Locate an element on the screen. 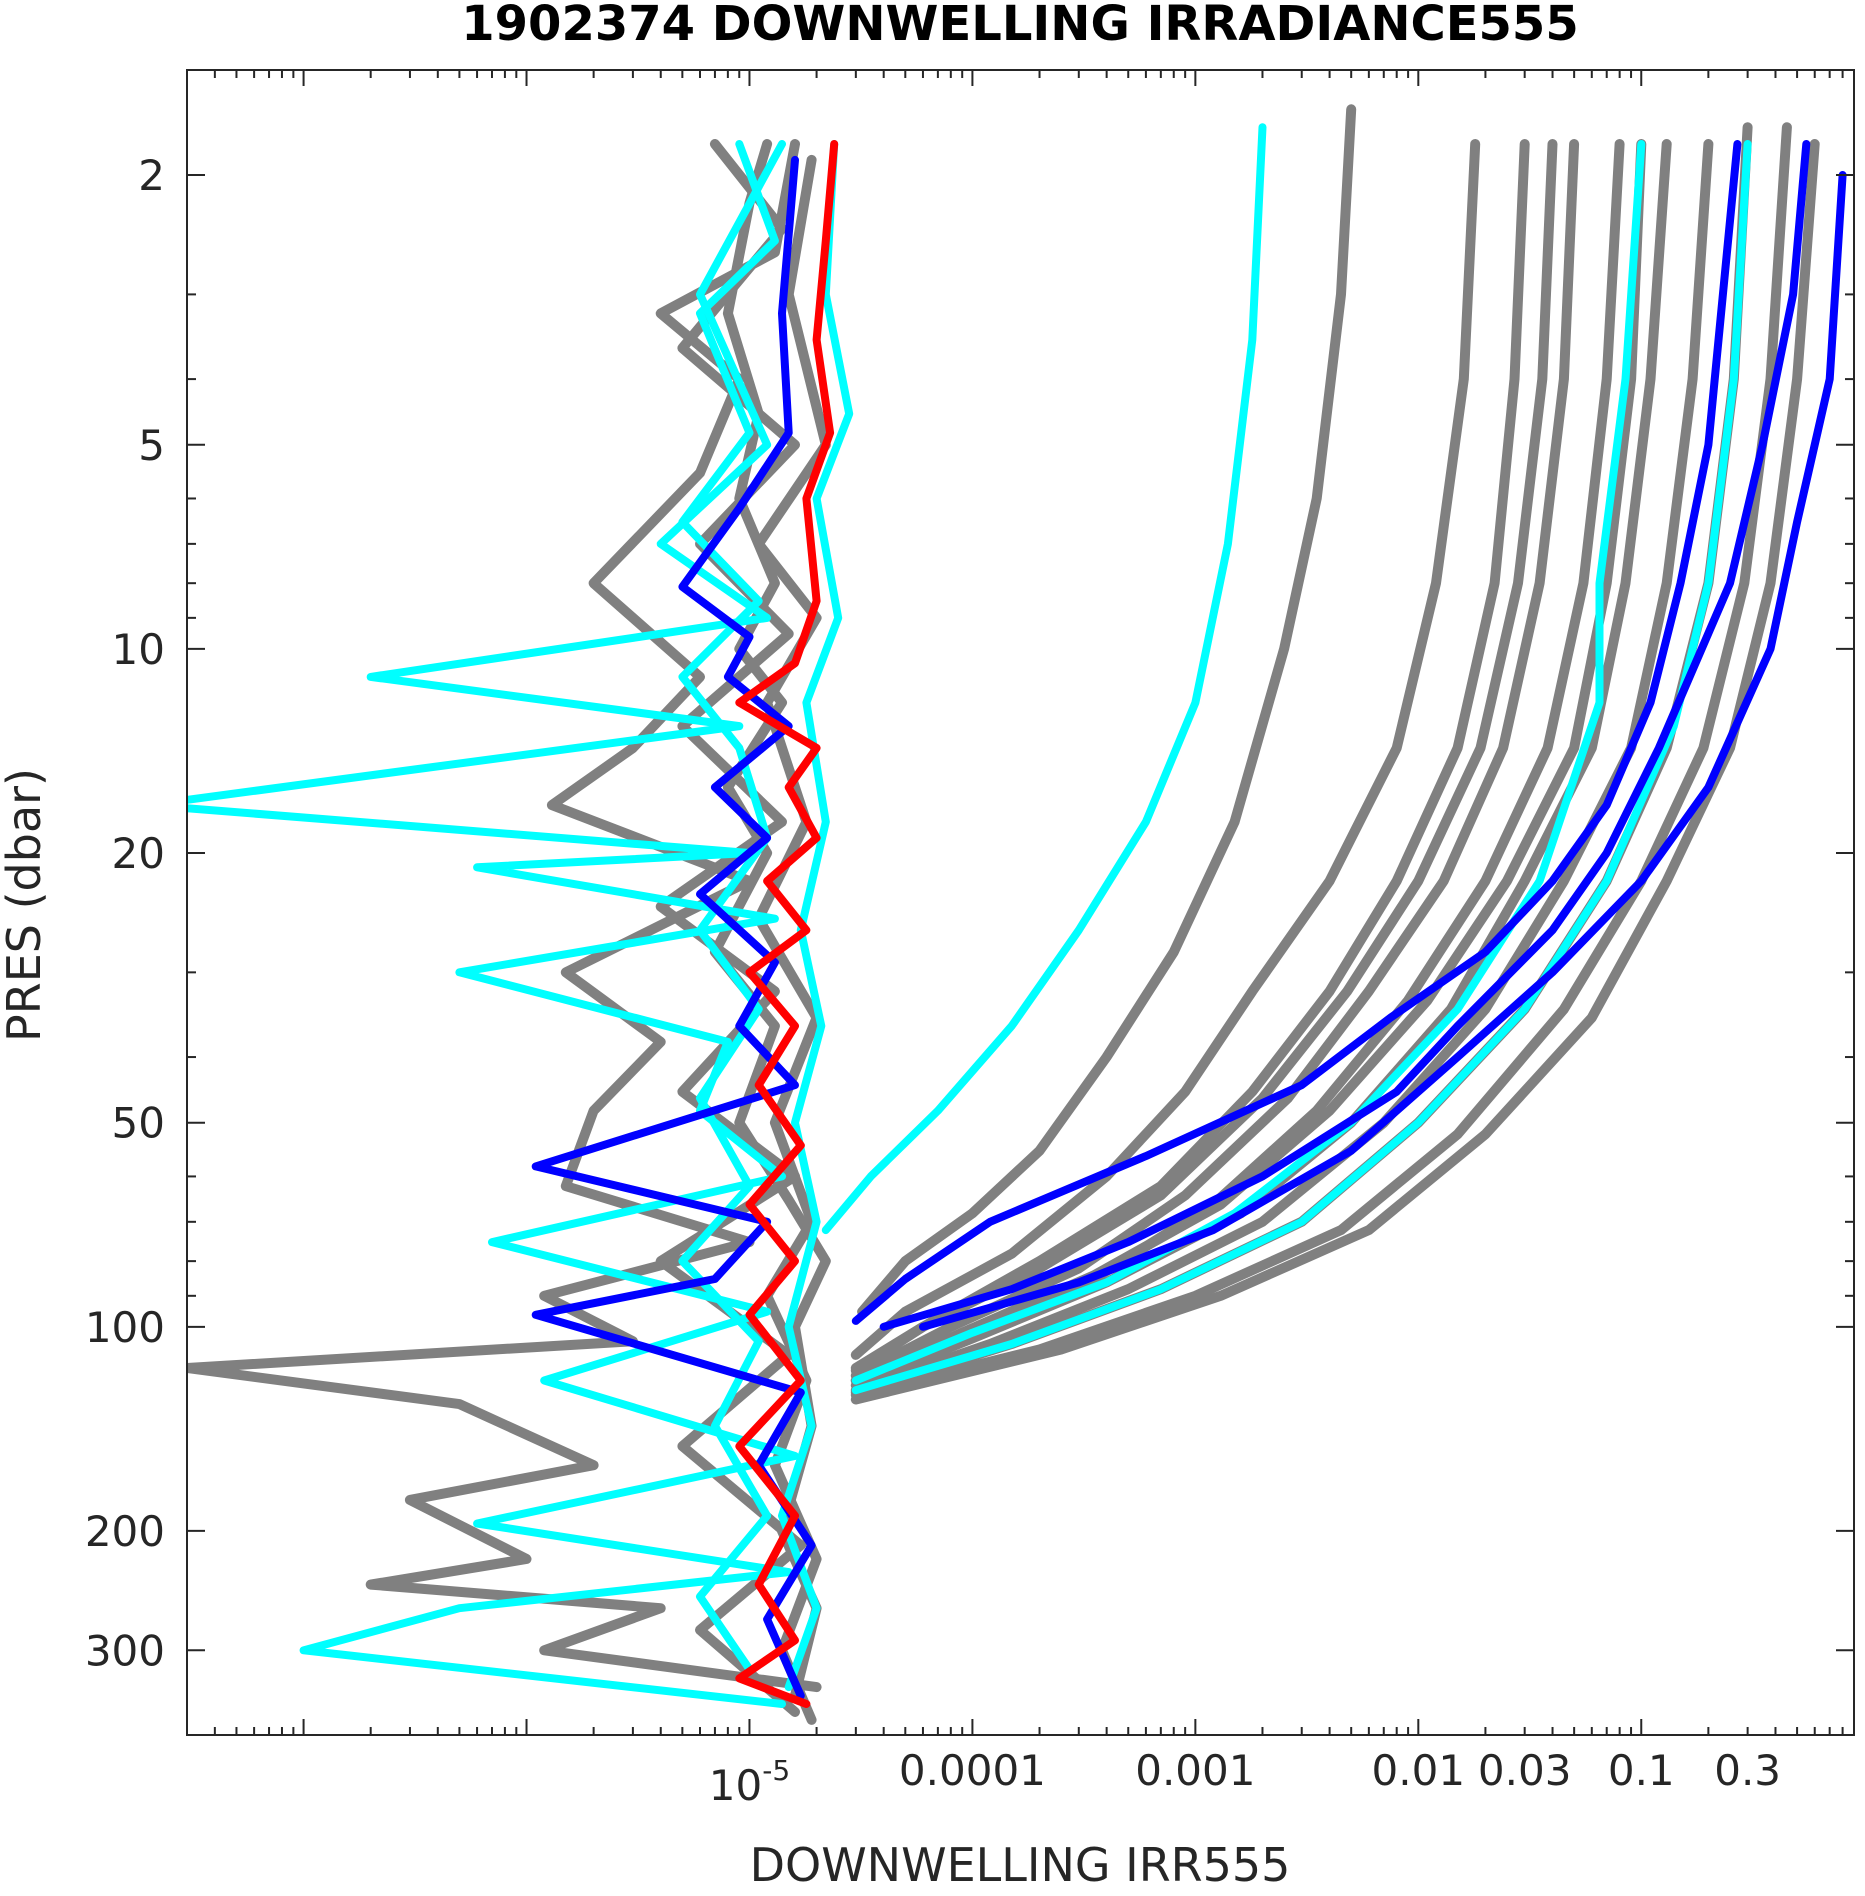 This screenshot has height=1896, width=1865. y-axis-label: PRES (dbar) is located at coordinates (25, 905).